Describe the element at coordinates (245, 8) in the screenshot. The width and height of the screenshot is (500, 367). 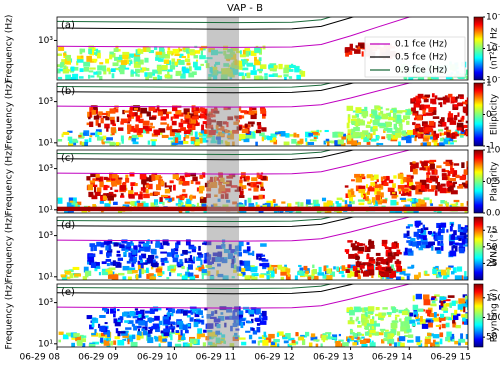
I see `title: VAP - B` at that location.